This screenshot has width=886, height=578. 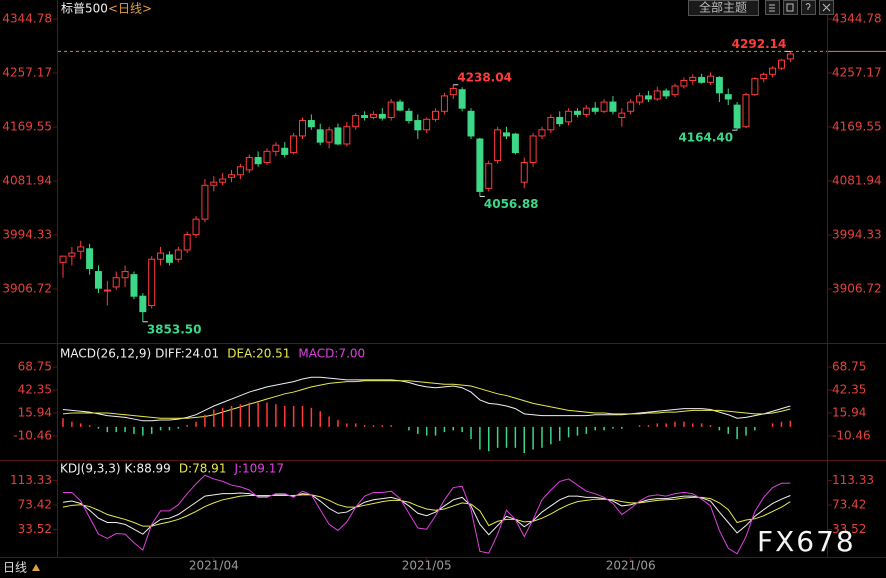 What do you see at coordinates (27, 180) in the screenshot?
I see `y-tick-label: 4081.94` at bounding box center [27, 180].